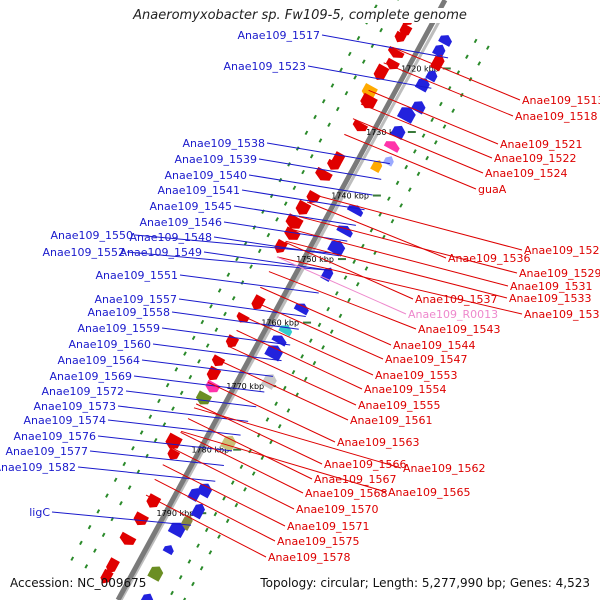  What do you see at coordinates (456, 299) in the screenshot?
I see `right-gene-label: Anae109_1537` at bounding box center [456, 299].